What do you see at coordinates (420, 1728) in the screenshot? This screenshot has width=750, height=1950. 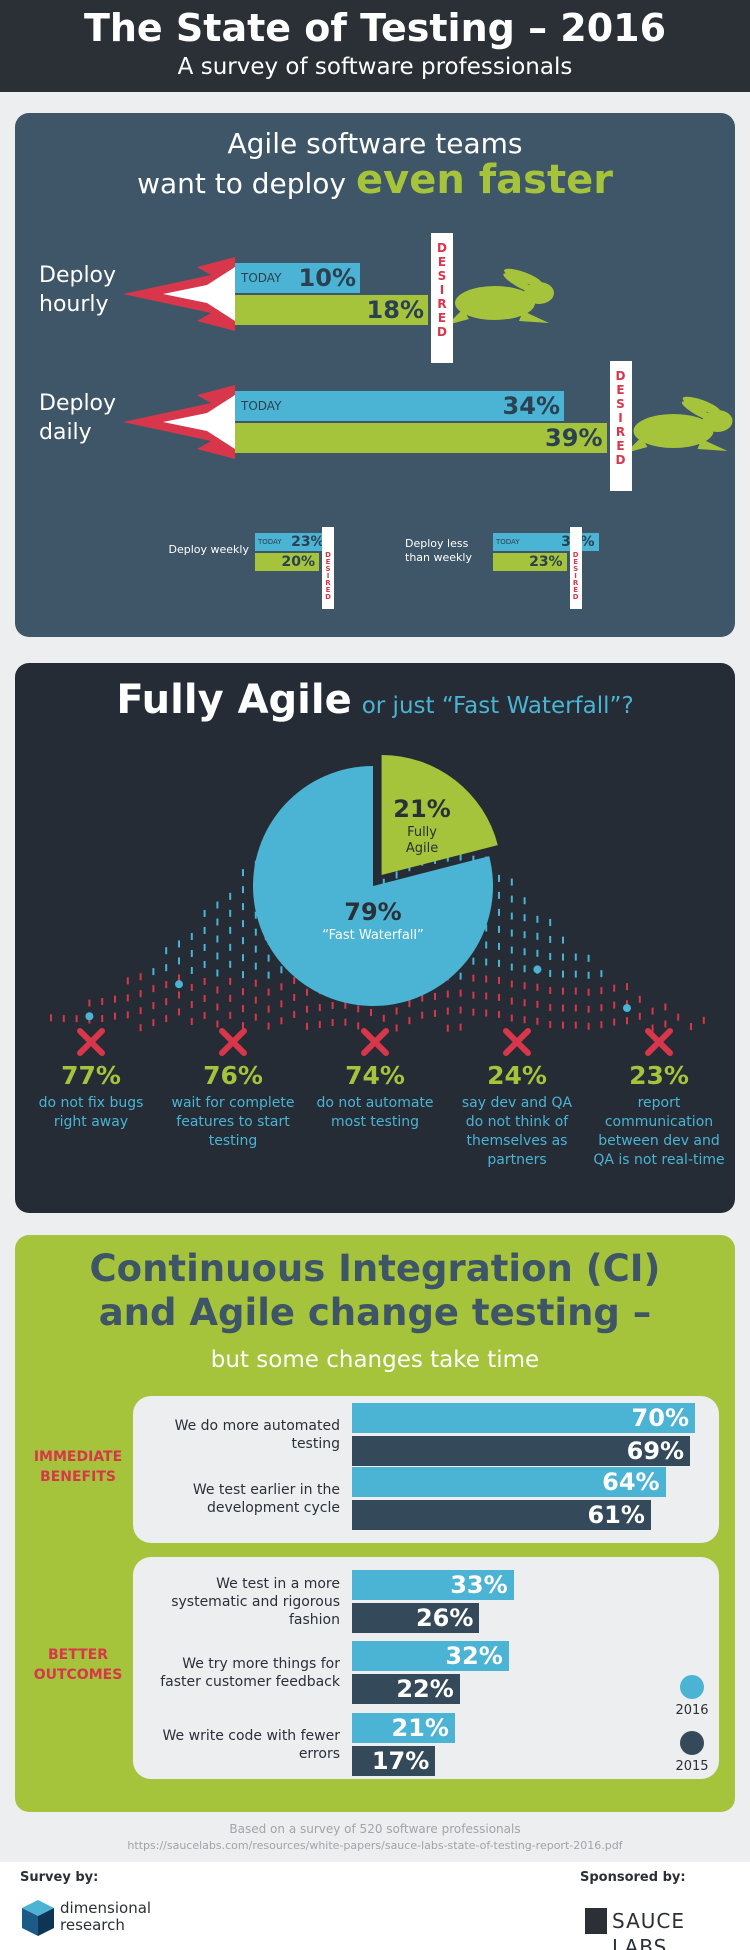 I see `bar-value: 21%` at bounding box center [420, 1728].